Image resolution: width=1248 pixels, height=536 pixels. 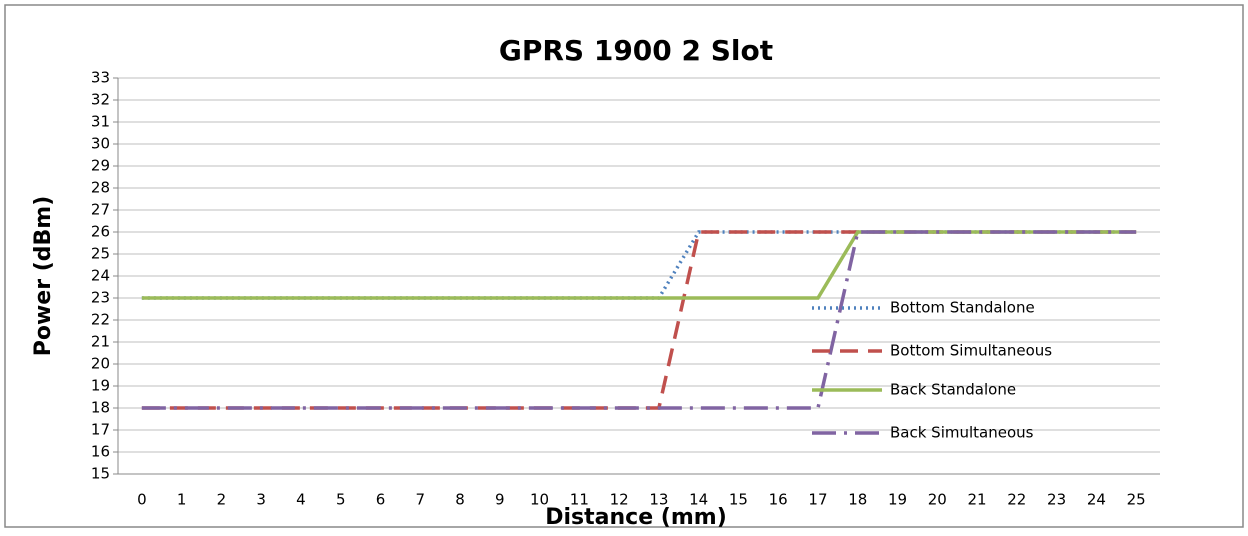 I want to click on y-tick-label: 19, so click(x=100, y=386).